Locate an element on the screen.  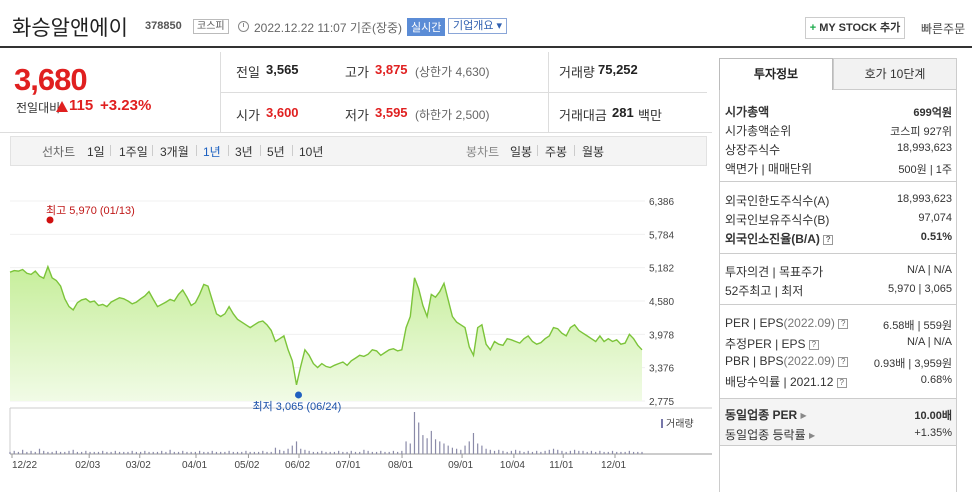
candle-monthly: 월봉 is located at coordinates (593, 152).